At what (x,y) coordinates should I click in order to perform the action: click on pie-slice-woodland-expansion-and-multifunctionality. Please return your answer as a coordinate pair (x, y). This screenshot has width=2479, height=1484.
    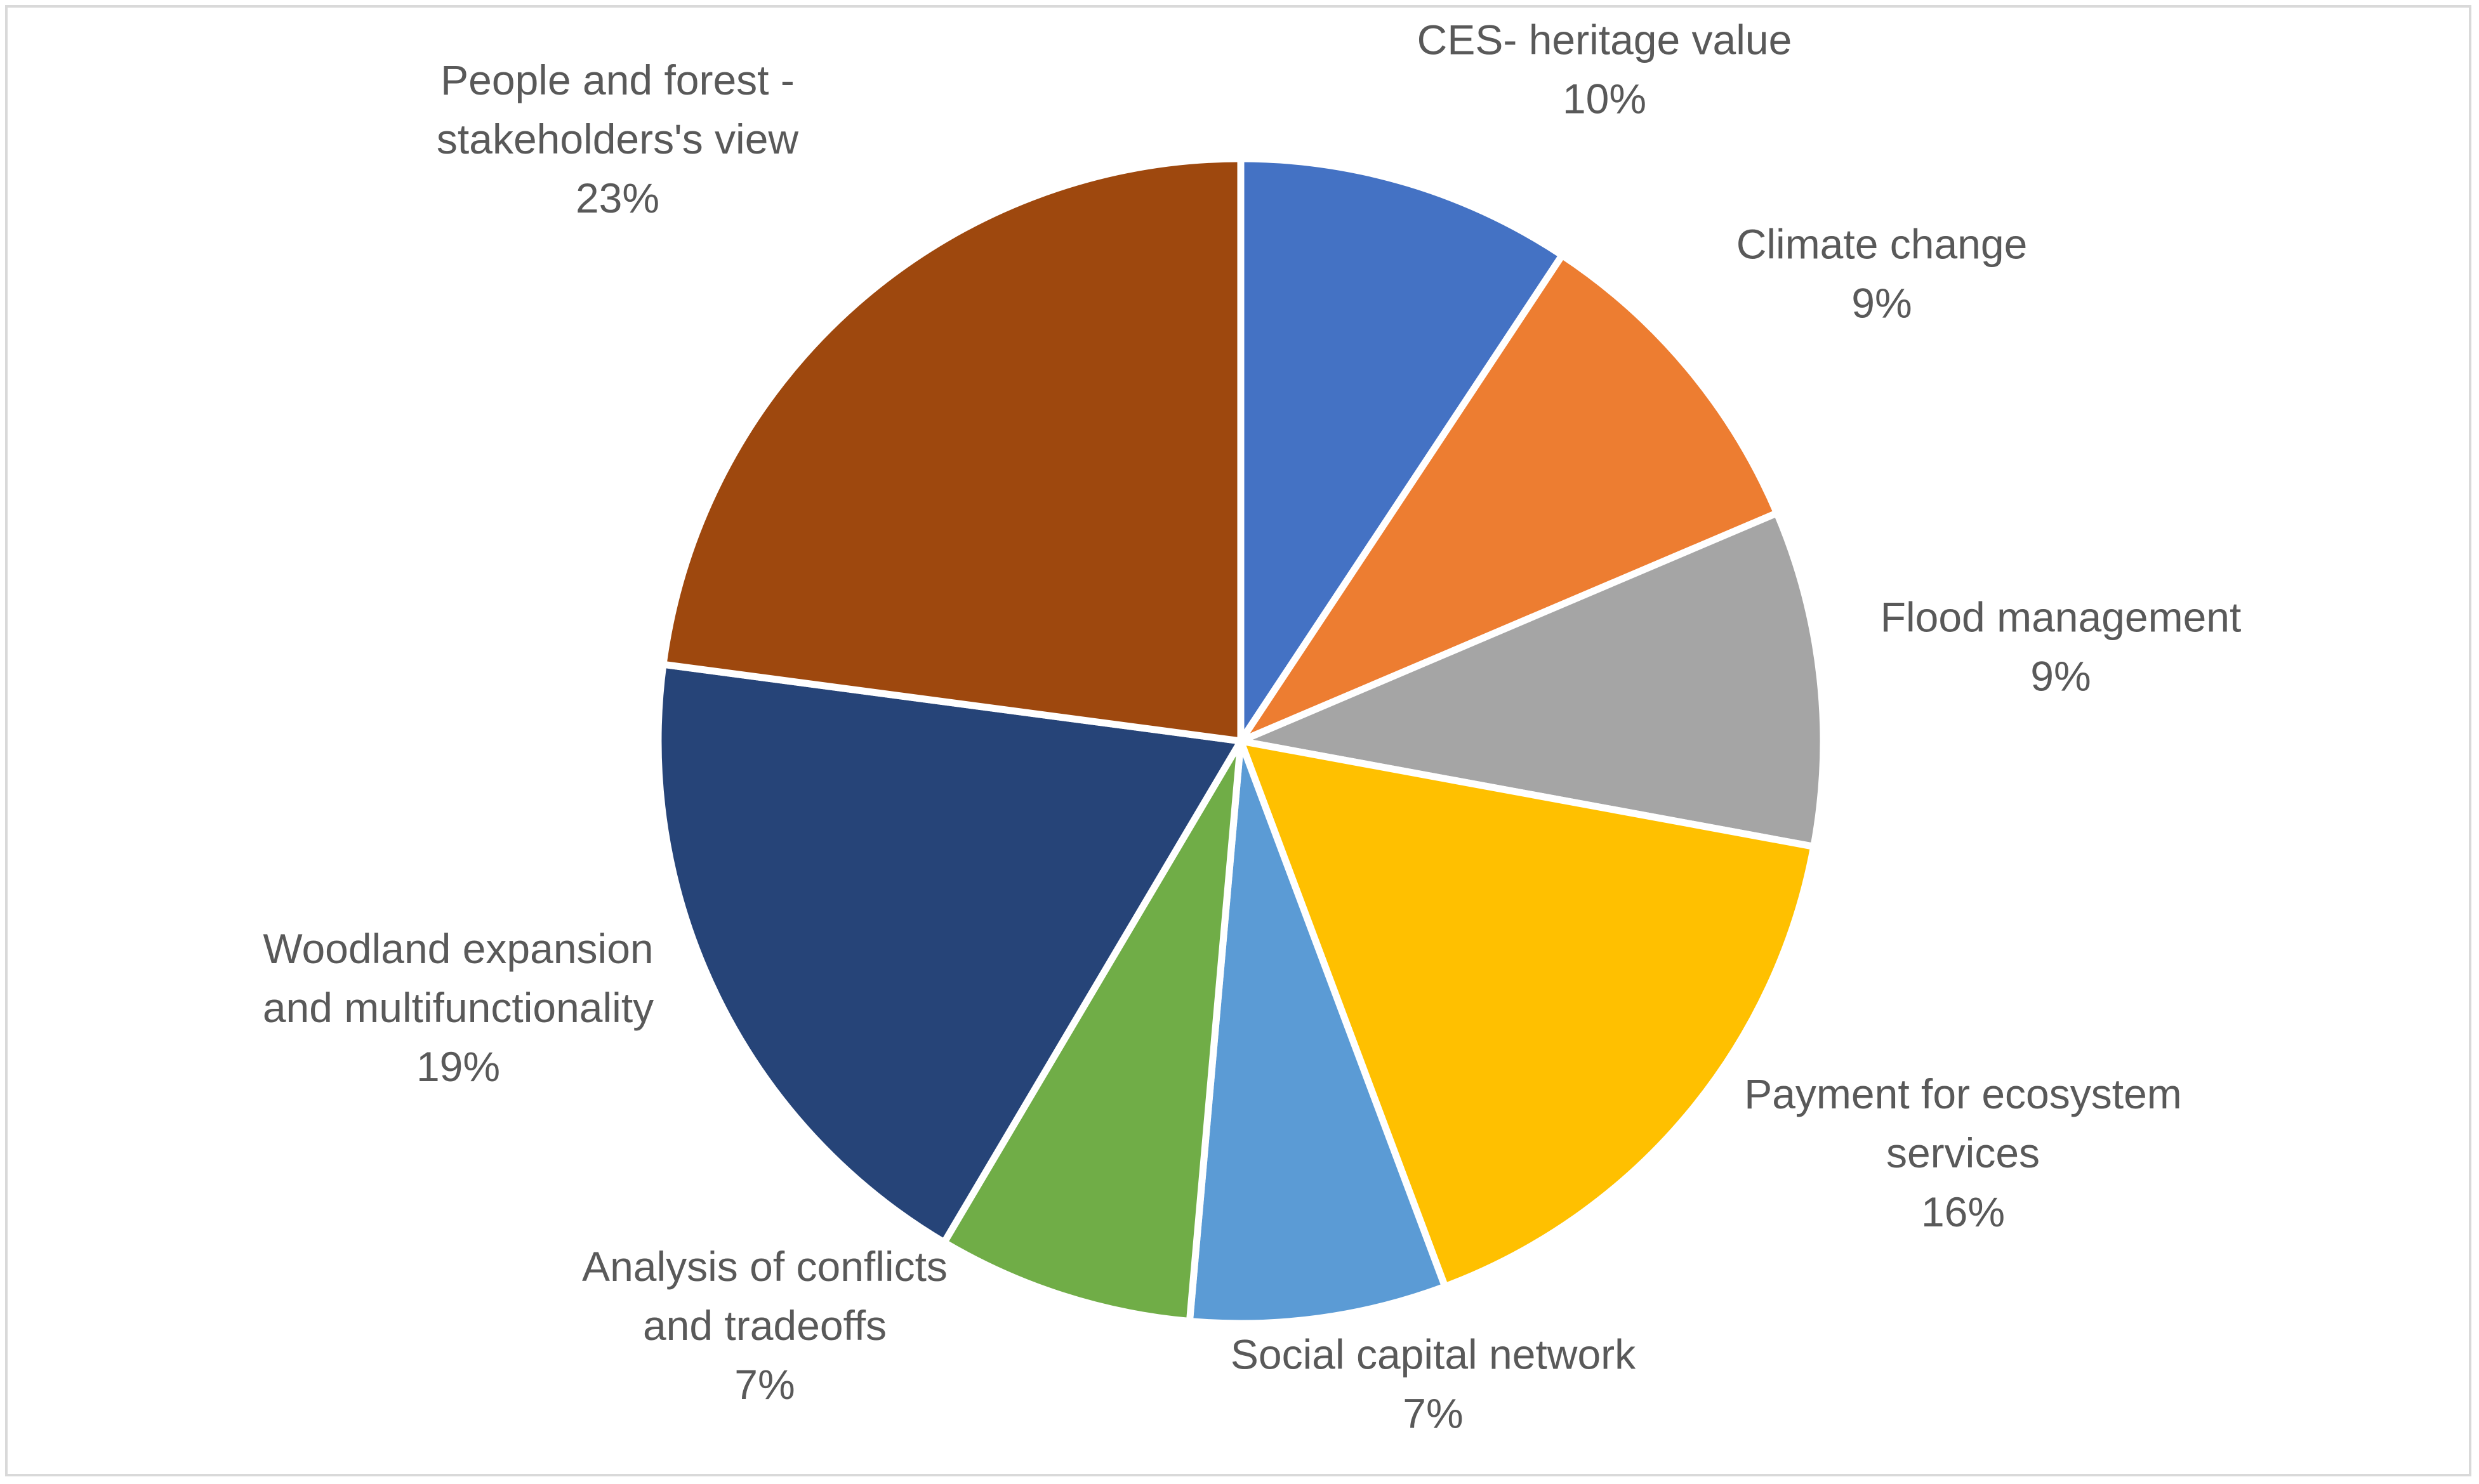
    Looking at the image, I should click on (949, 953).